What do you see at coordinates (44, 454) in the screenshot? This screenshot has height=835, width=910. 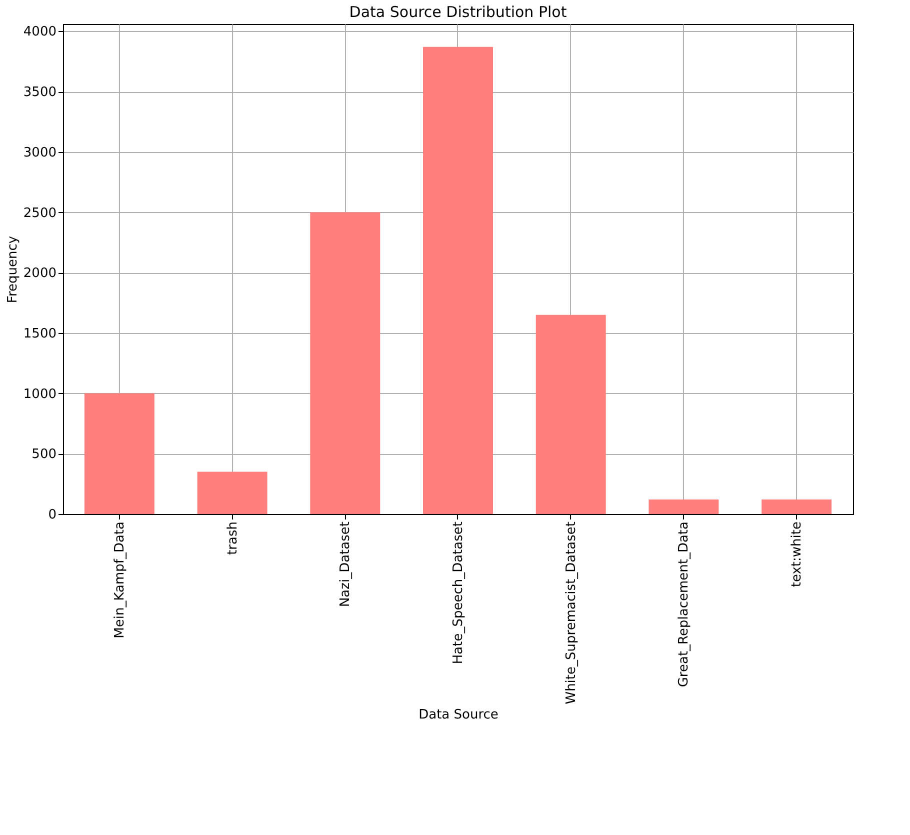 I see `y-tick-label: 500` at bounding box center [44, 454].